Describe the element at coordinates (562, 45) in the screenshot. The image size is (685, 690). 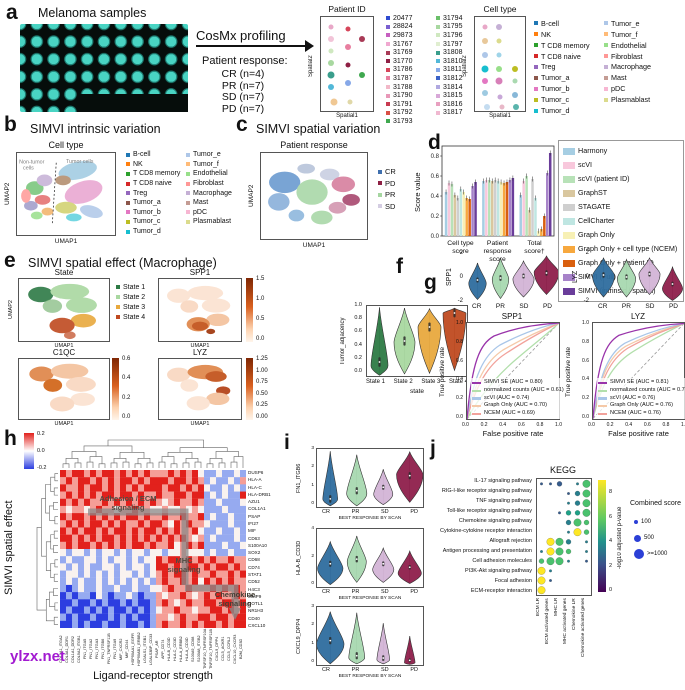
I see `legend-item: T CD8 memory` at that location.